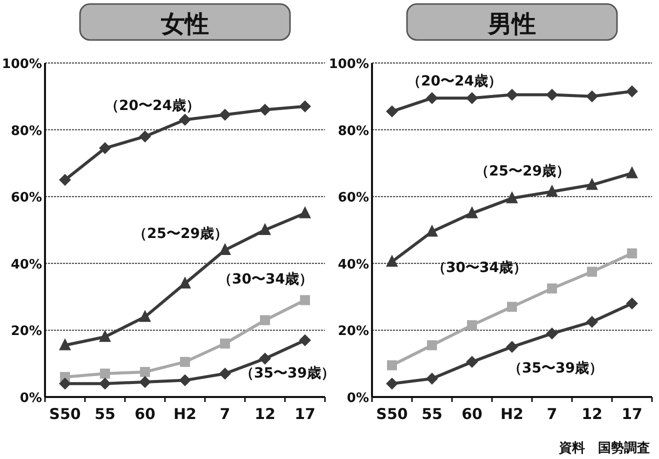 The image size is (659, 459). Describe the element at coordinates (511, 24) in the screenshot. I see `chart-title: 男性` at that location.